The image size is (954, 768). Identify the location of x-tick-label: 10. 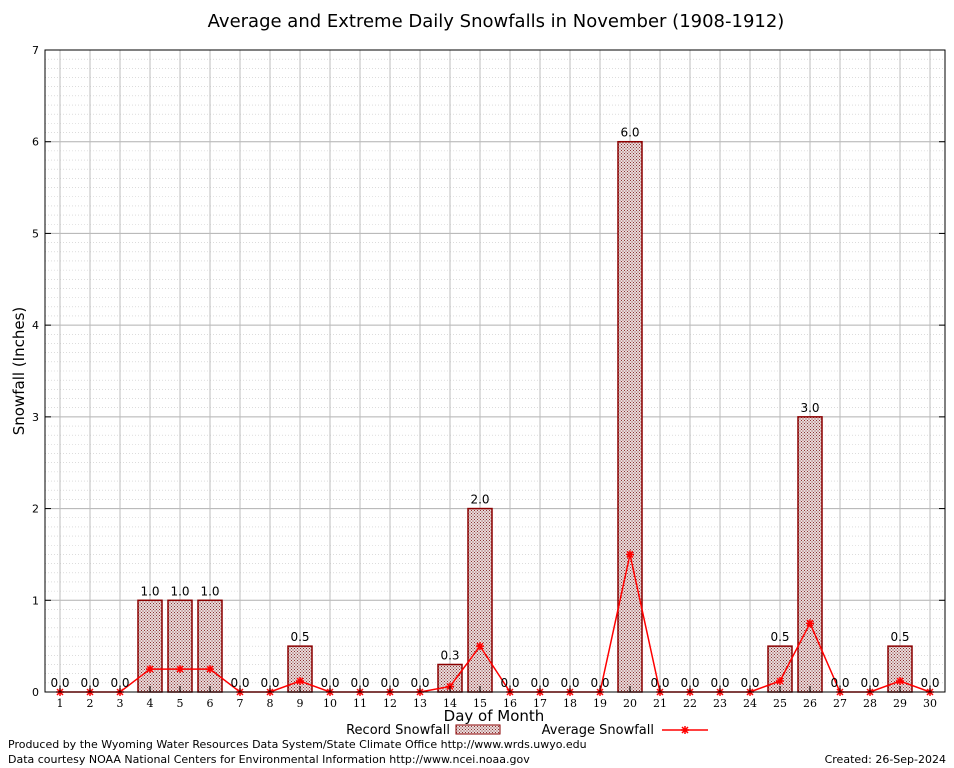
(330, 703).